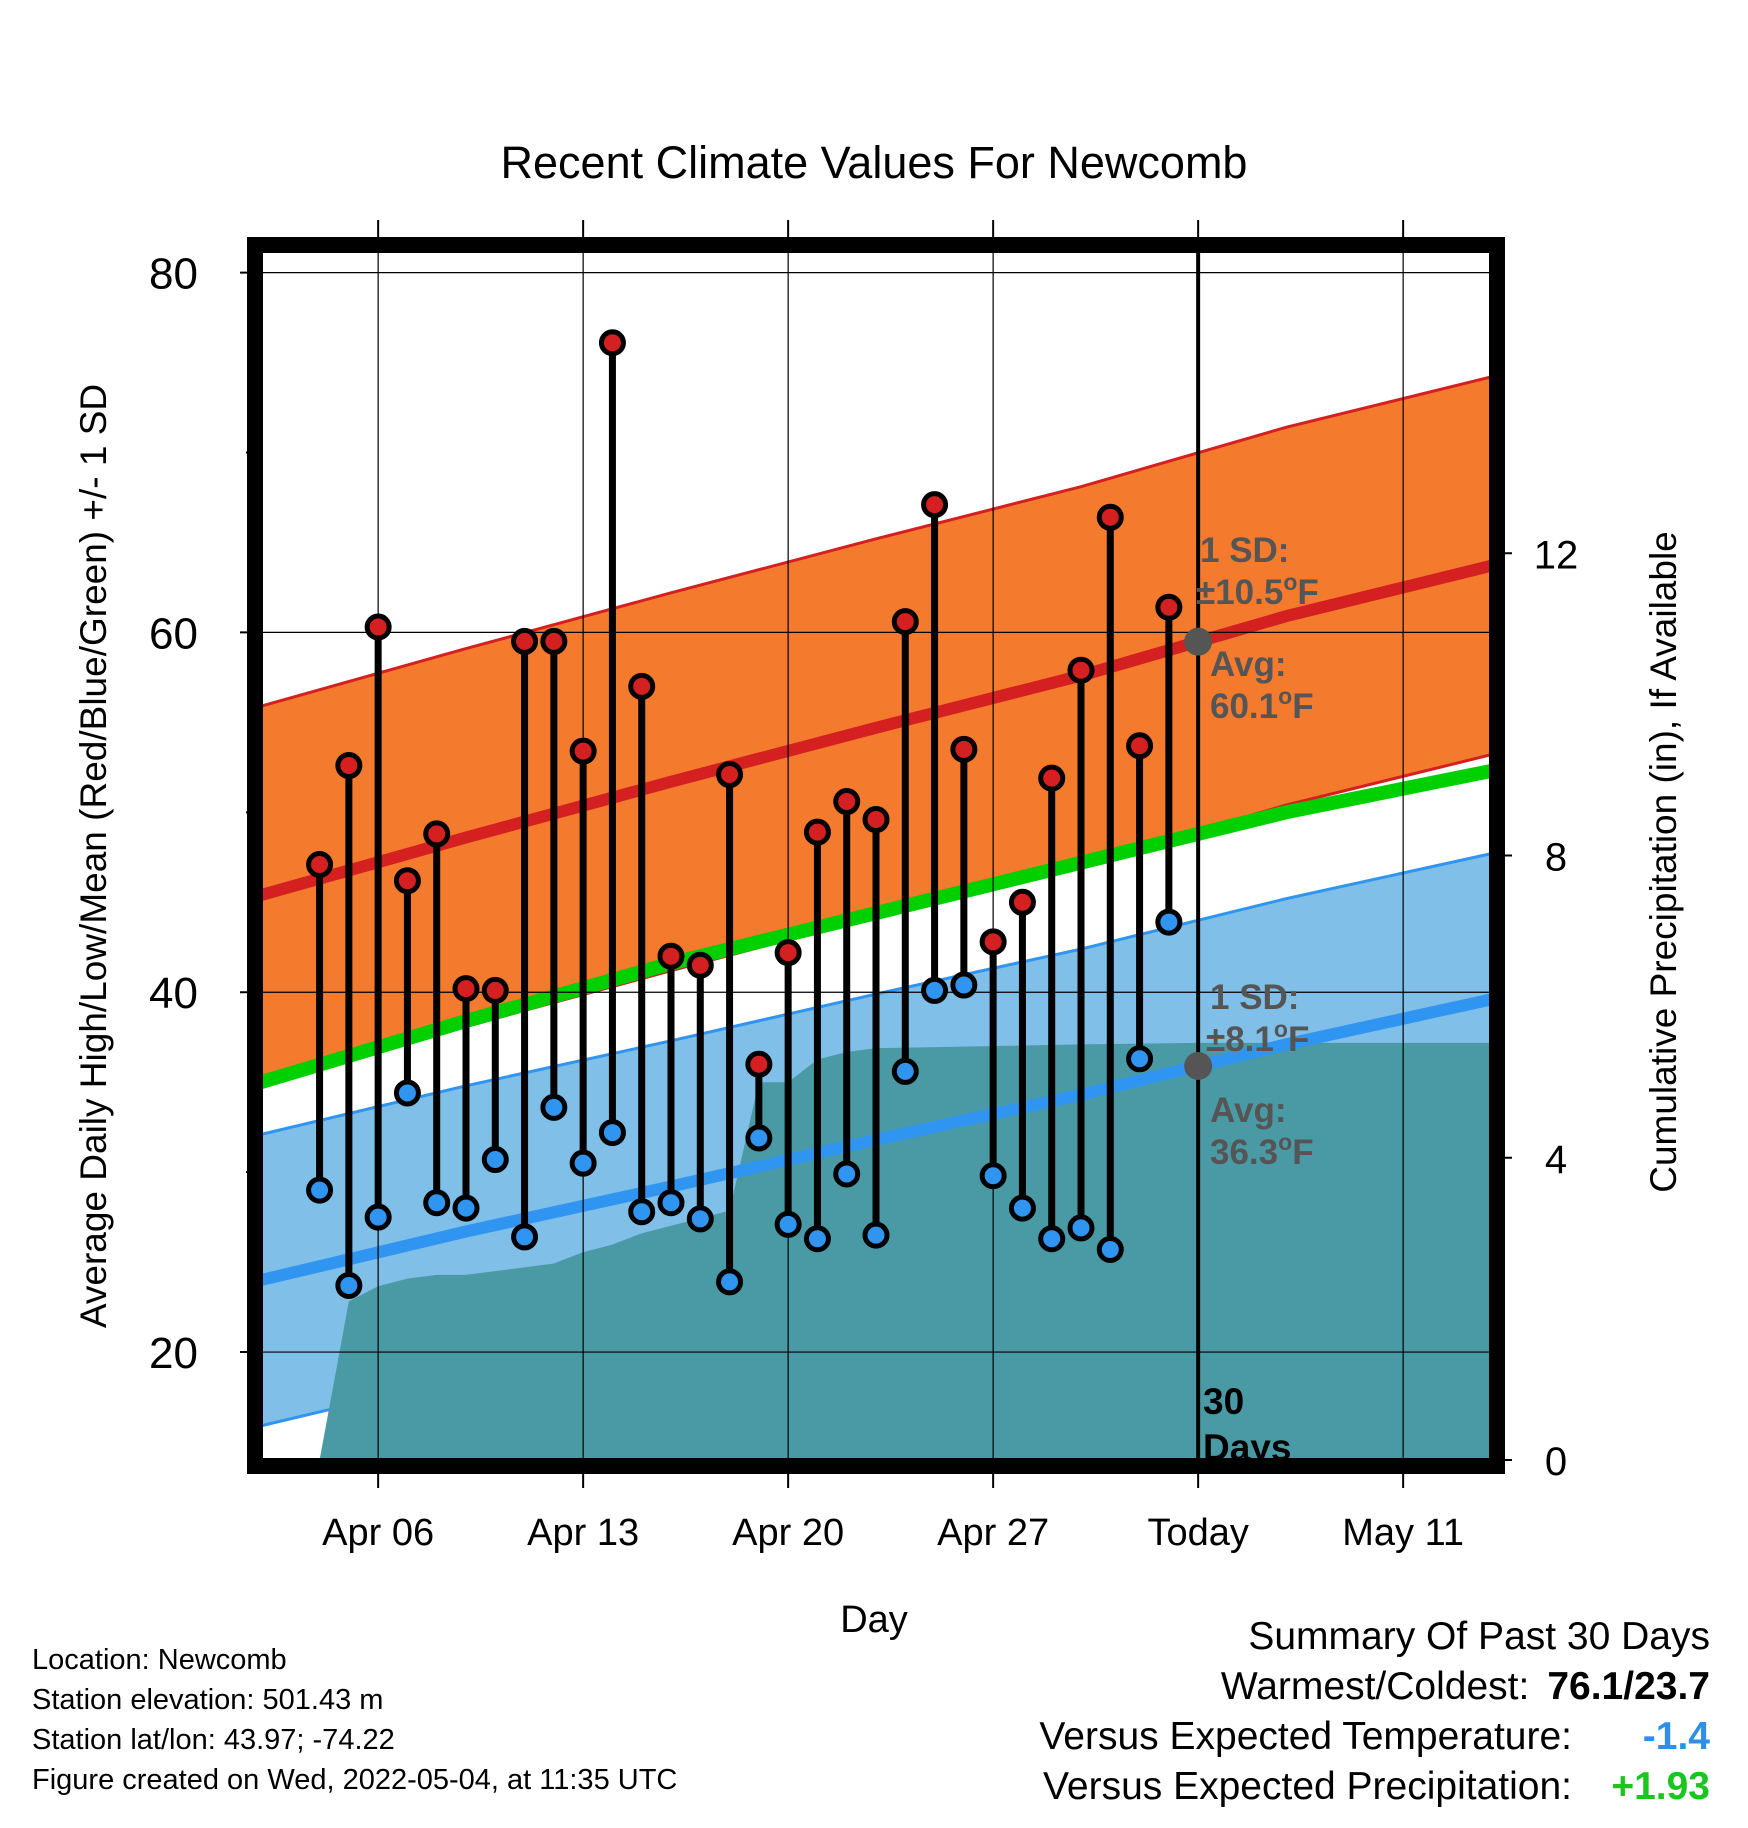 The height and width of the screenshot is (1828, 1748). I want to click on high-avg-label: Avg:, so click(1248, 664).